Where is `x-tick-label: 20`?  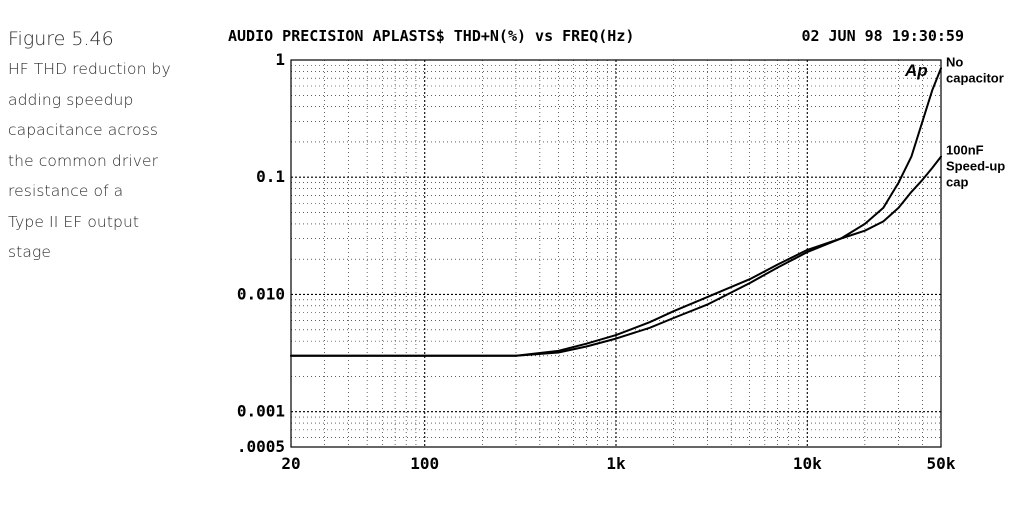
x-tick-label: 20 is located at coordinates (290, 463).